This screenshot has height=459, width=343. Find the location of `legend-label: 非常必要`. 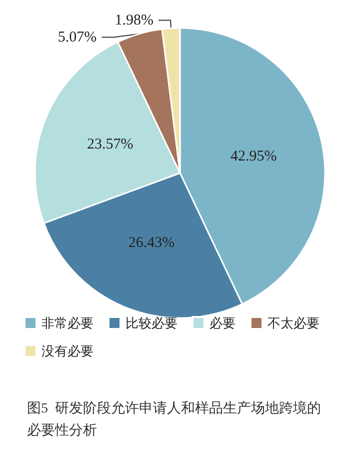

legend-label: 非常必要 is located at coordinates (68, 323).